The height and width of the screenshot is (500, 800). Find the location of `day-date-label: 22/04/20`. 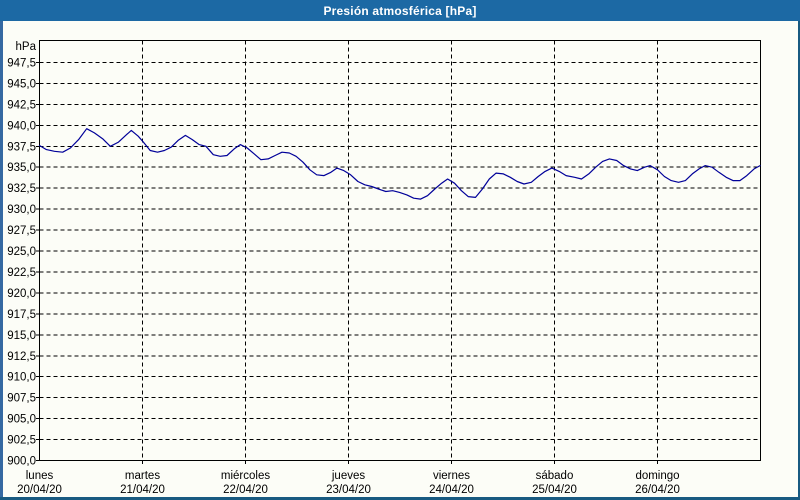

day-date-label: 22/04/20 is located at coordinates (245, 490).